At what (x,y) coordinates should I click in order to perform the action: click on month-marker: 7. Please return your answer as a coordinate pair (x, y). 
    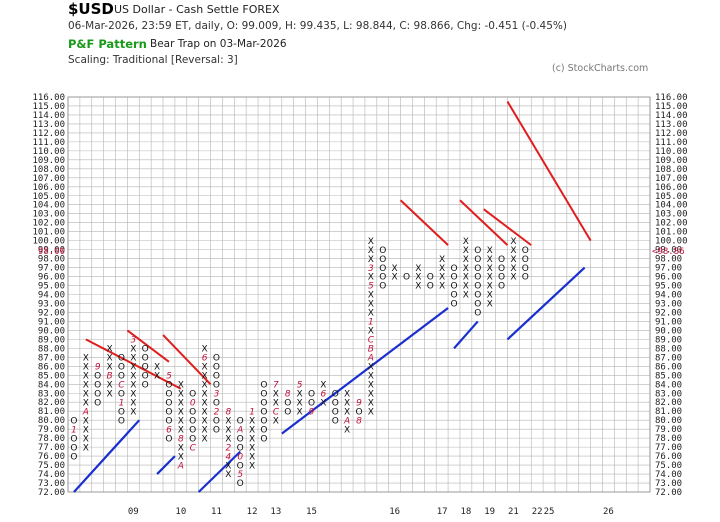
    Looking at the image, I should click on (276, 385).